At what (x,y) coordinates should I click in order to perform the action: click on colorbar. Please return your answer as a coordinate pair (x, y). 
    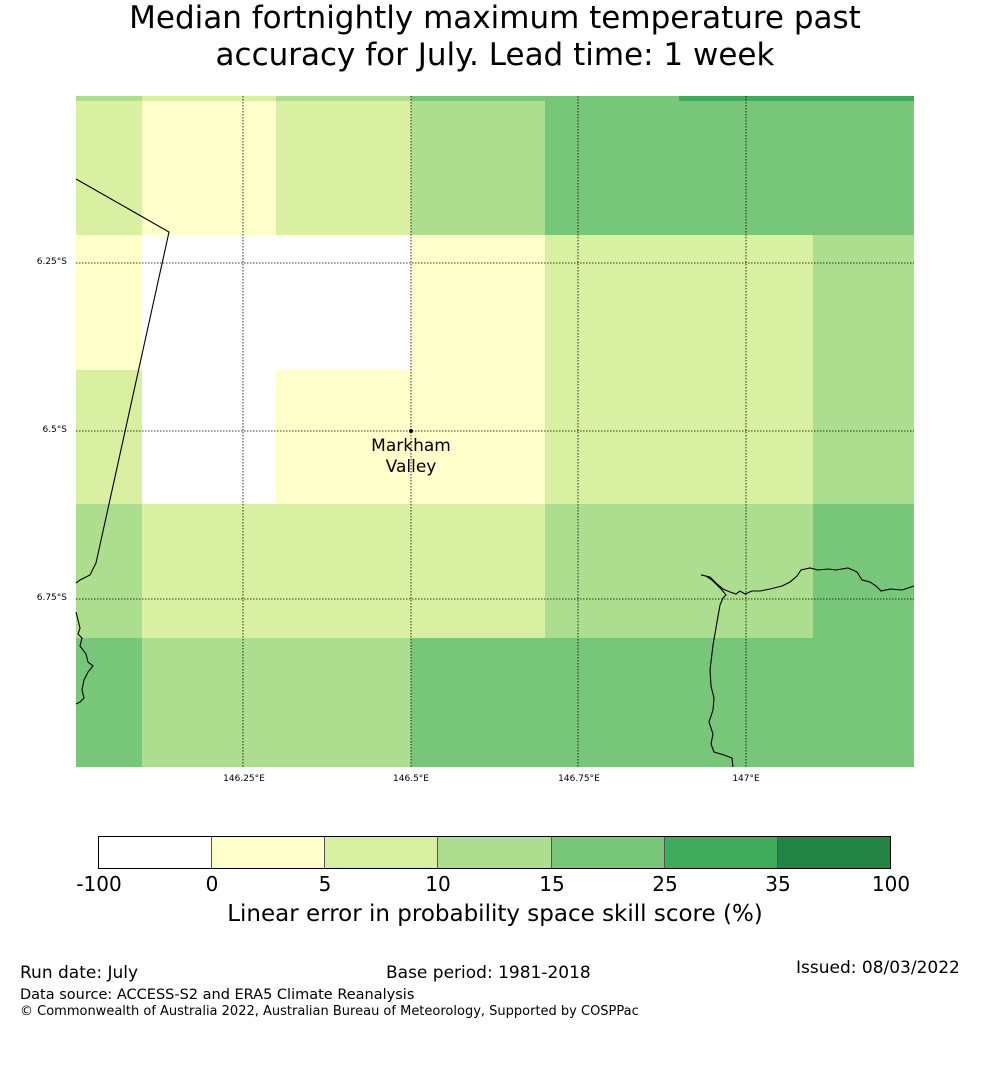
    Looking at the image, I should click on (494, 852).